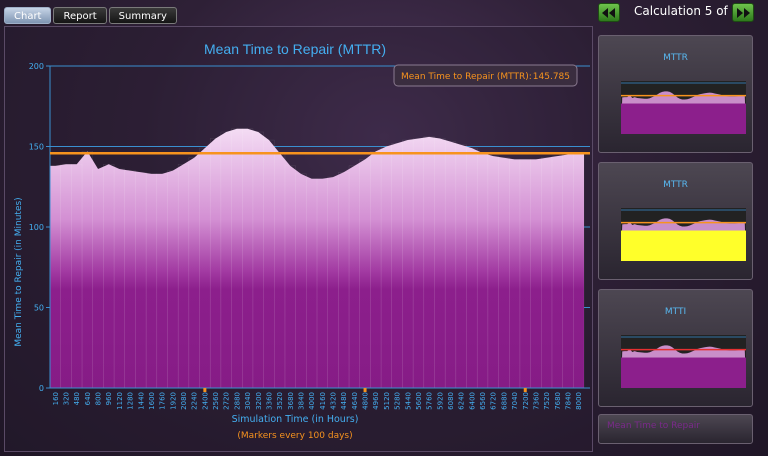 This screenshot has width=768, height=456. I want to click on x-tick-label: 7040, so click(515, 401).